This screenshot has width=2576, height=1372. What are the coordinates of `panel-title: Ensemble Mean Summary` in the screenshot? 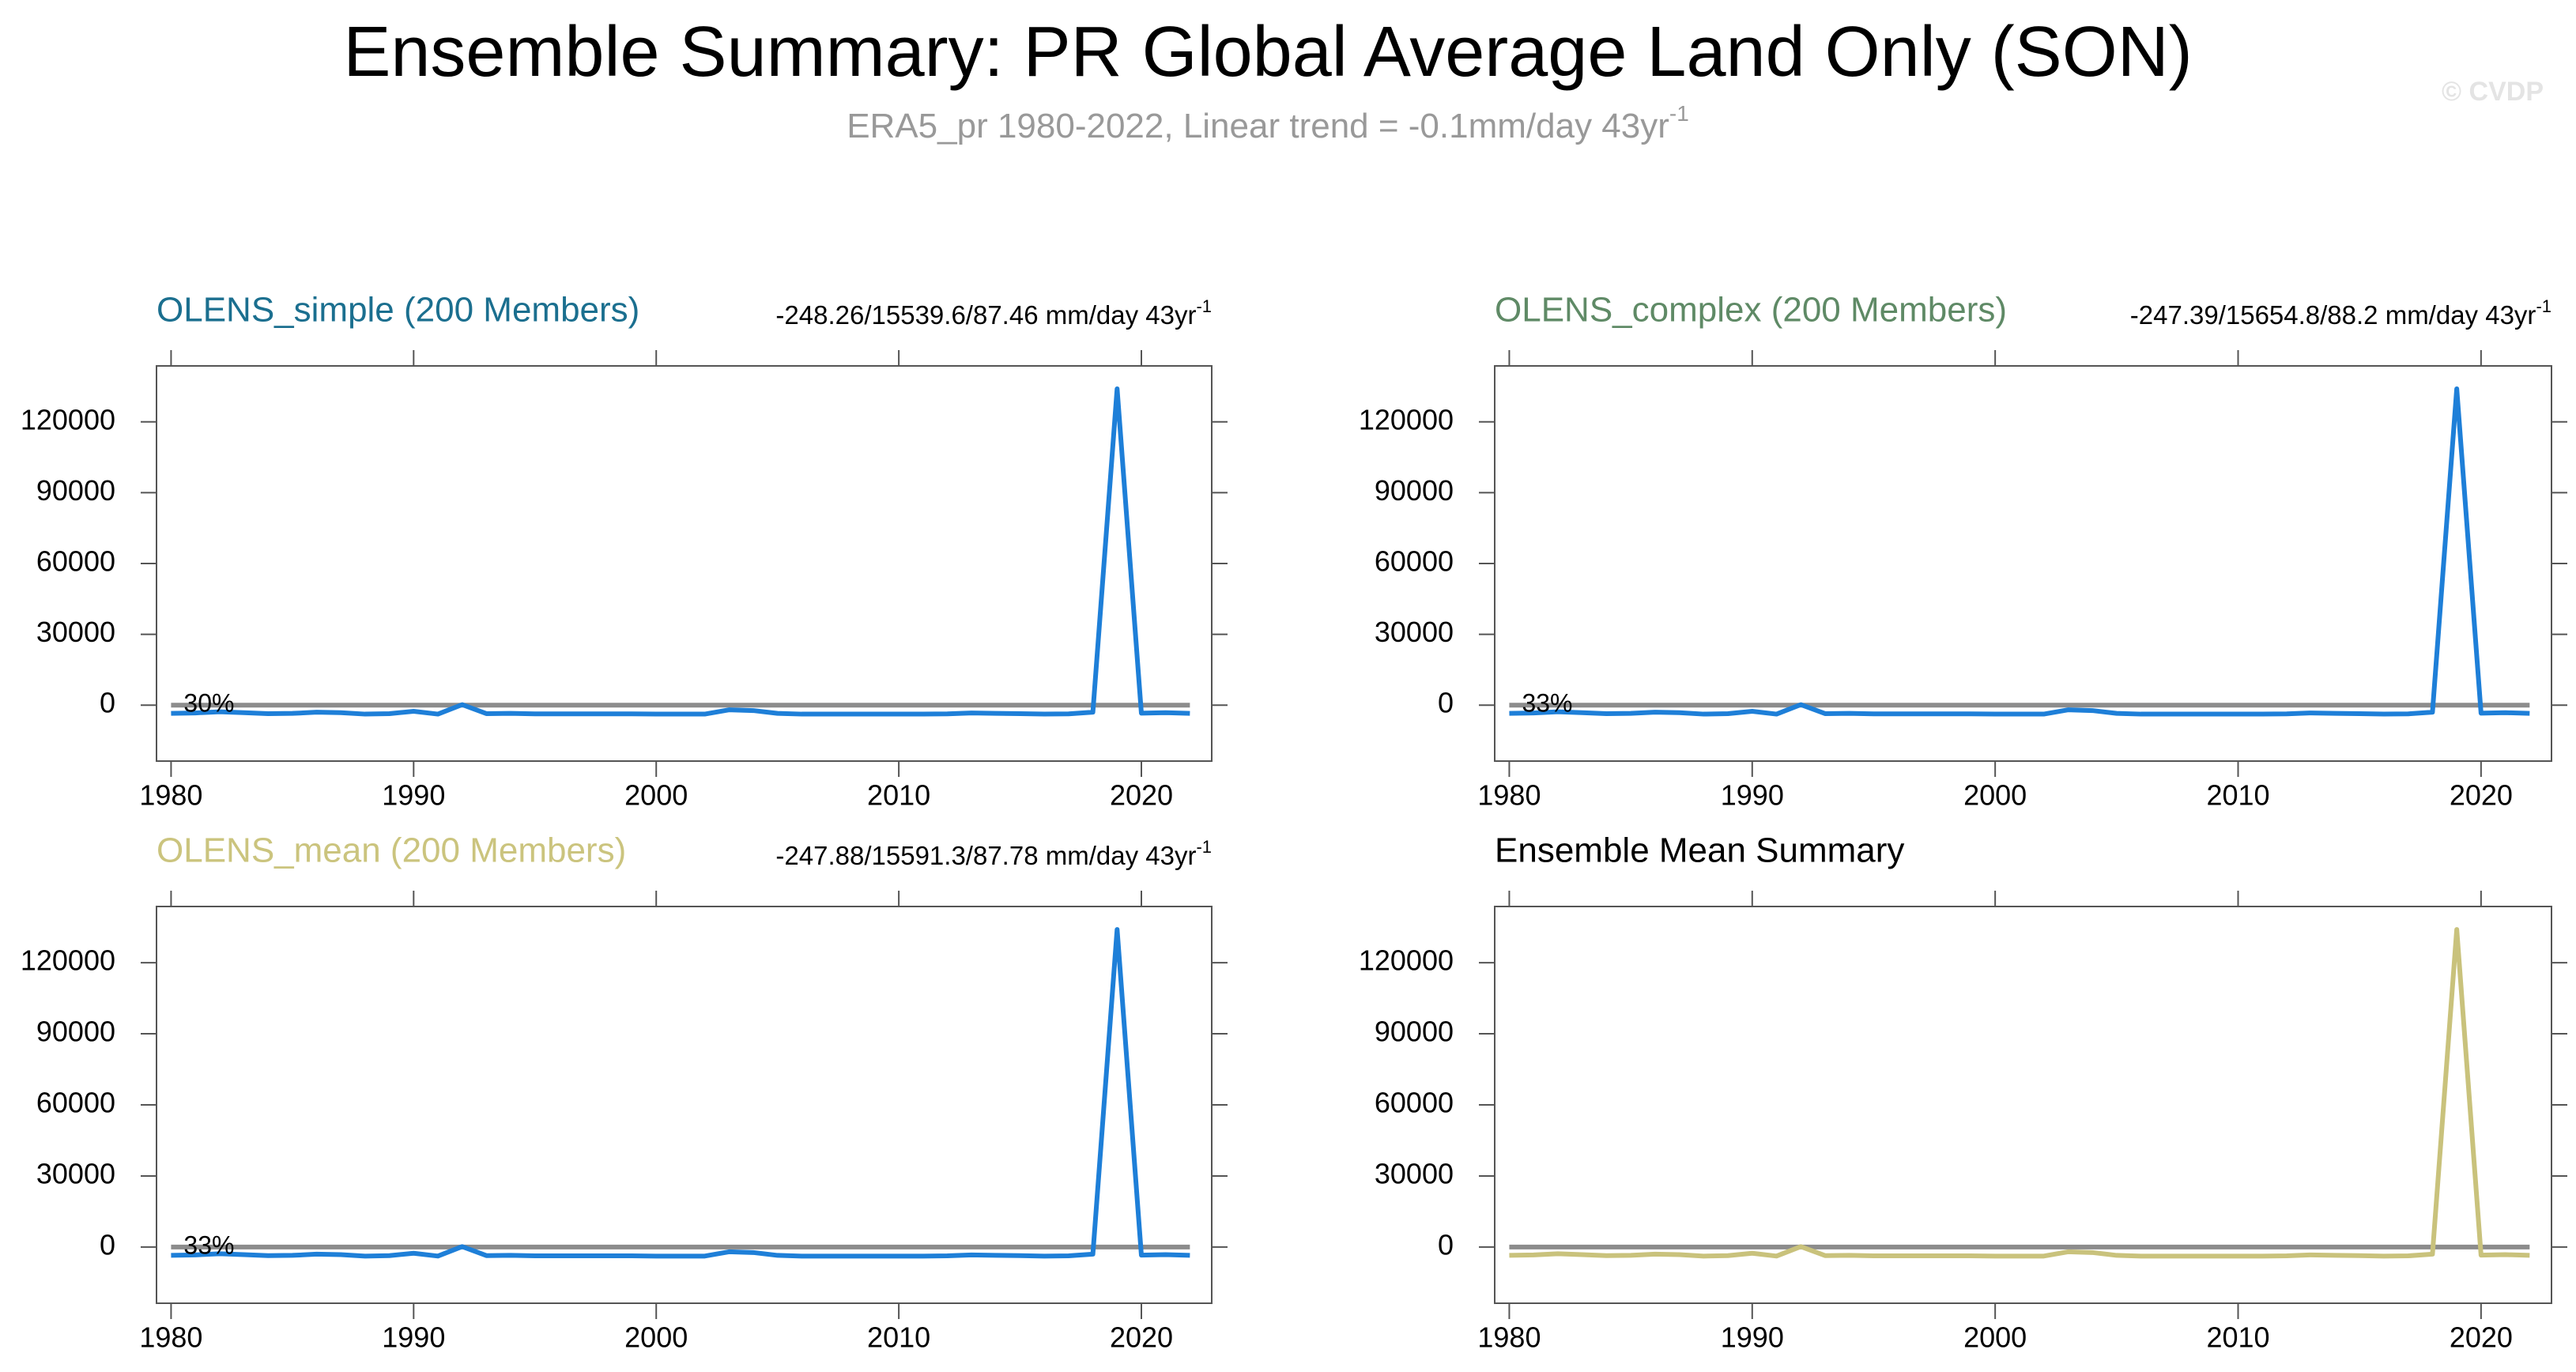 It's located at (1699, 850).